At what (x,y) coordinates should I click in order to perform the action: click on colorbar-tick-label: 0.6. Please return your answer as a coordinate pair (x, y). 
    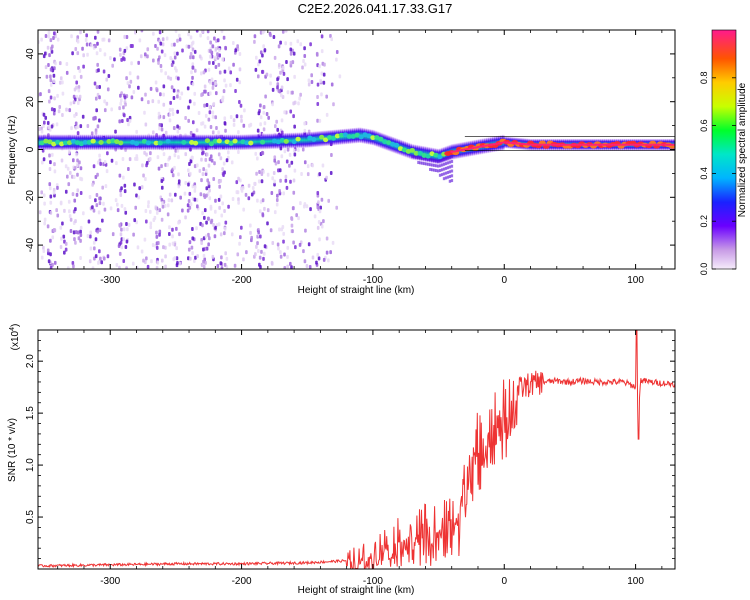
    Looking at the image, I should click on (704, 125).